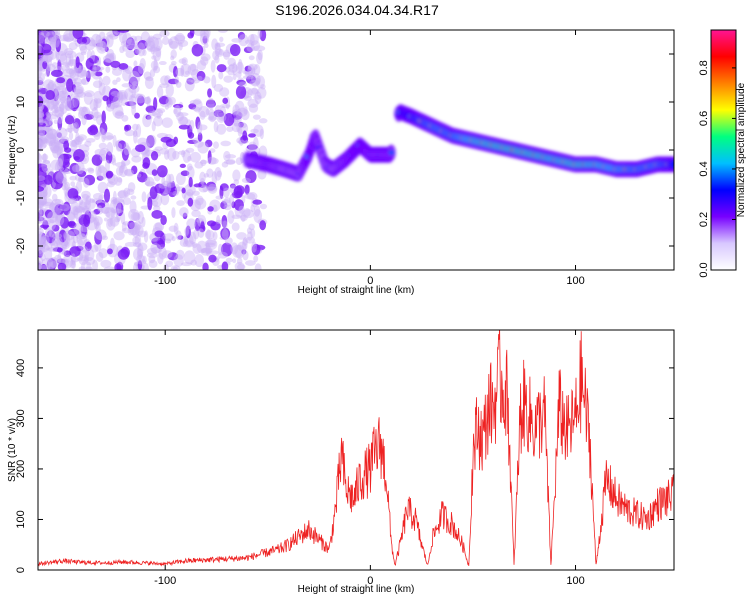  What do you see at coordinates (165, 581) in the screenshot?
I see `x-tick-label: -100` at bounding box center [165, 581].